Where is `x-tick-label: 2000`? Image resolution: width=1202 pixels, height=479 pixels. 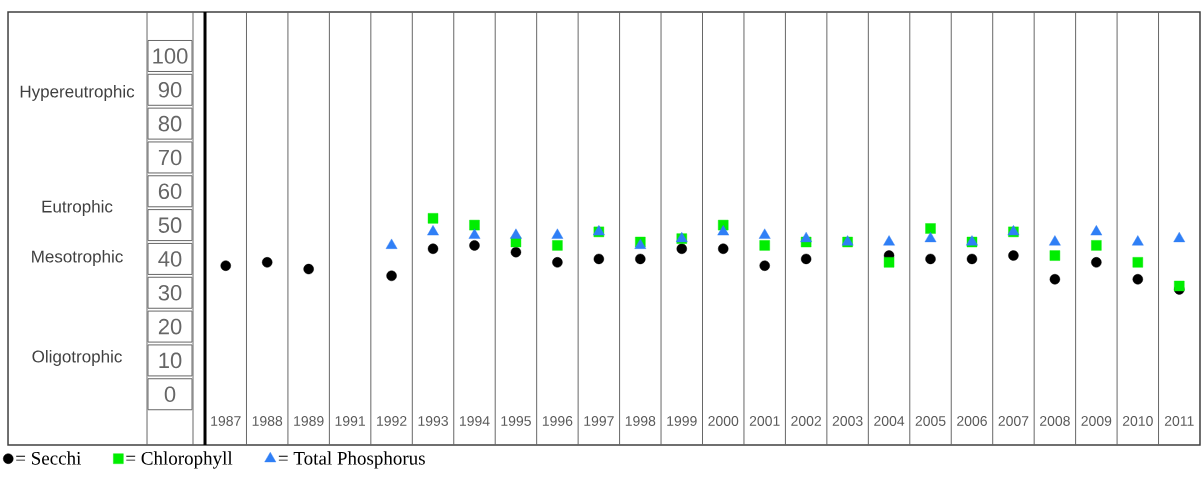
x-tick-label: 2000 is located at coordinates (723, 421).